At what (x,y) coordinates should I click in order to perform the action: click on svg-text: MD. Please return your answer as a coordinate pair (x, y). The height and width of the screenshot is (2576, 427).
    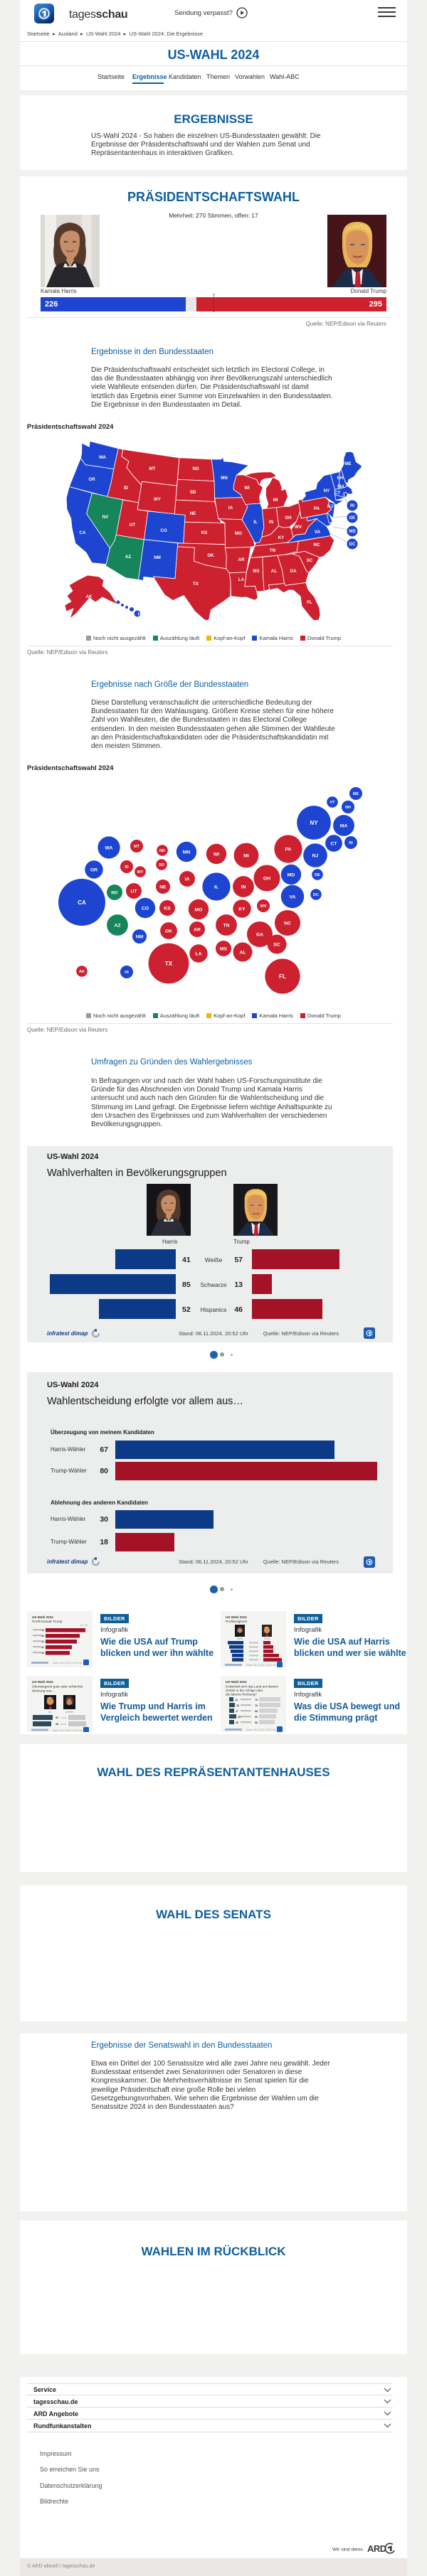
    Looking at the image, I should click on (352, 532).